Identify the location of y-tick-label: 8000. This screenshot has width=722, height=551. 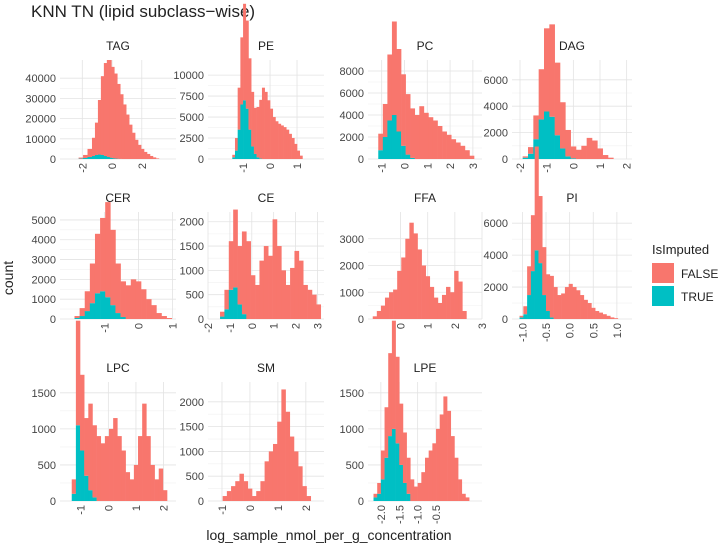
(352, 72).